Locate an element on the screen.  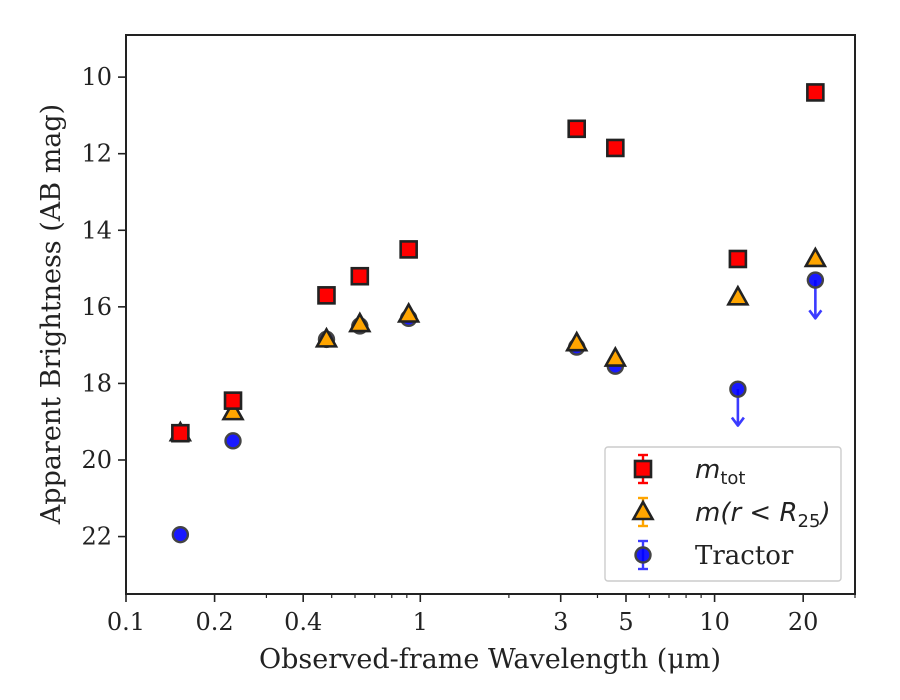
y-tick-label: 14 is located at coordinates (96, 230).